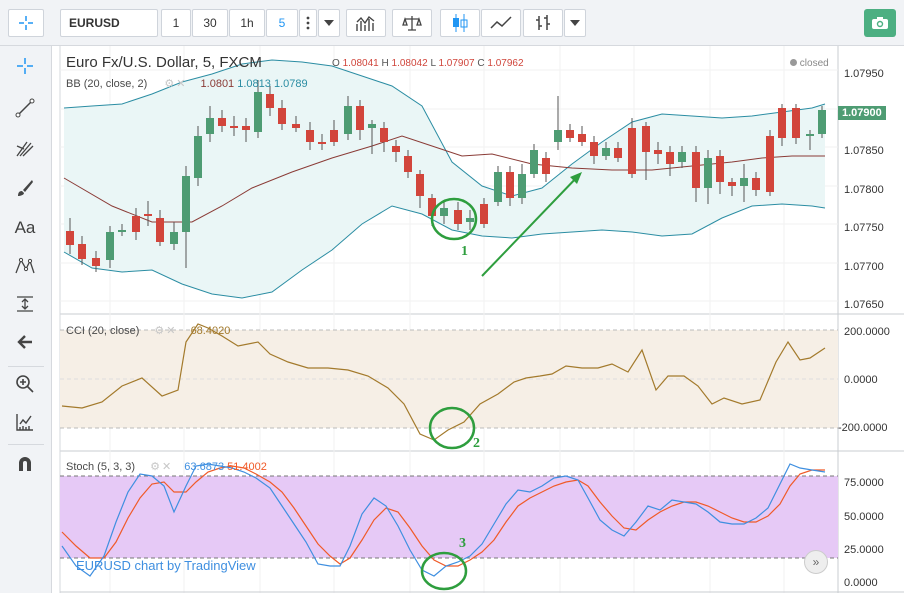 Image resolution: width=904 pixels, height=593 pixels. I want to click on interval-label: 30, so click(210, 23).